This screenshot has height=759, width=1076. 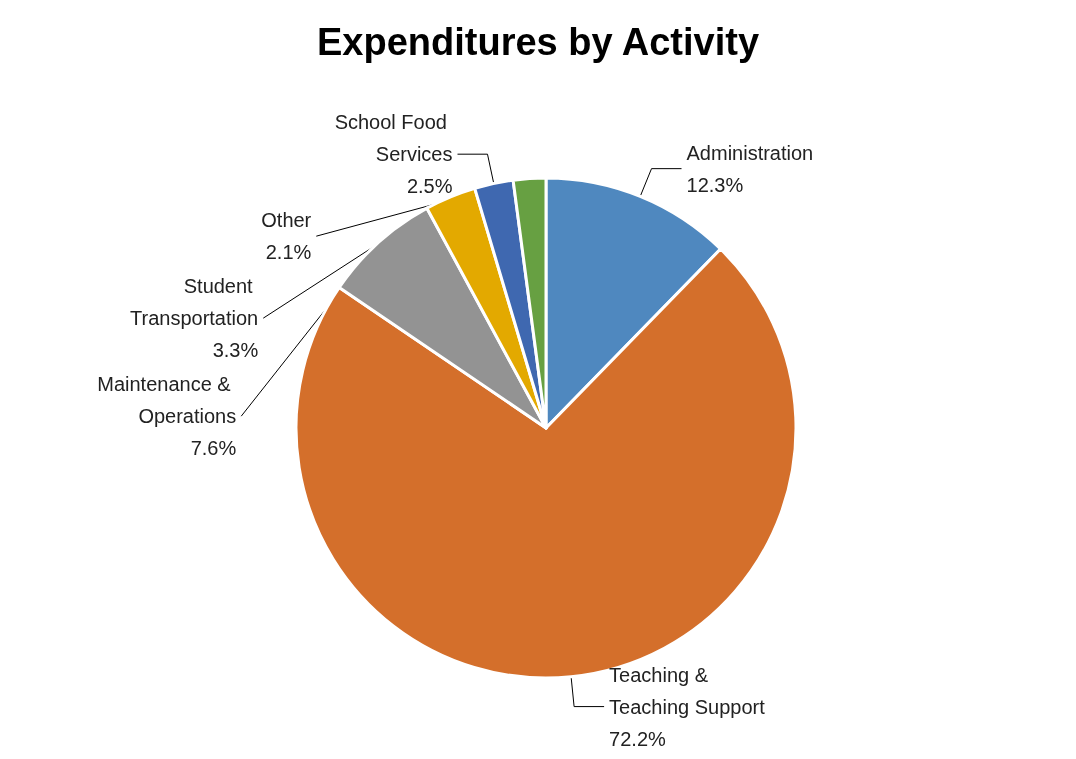 I want to click on slice-label: Maintenance & Operations, so click(x=167, y=400).